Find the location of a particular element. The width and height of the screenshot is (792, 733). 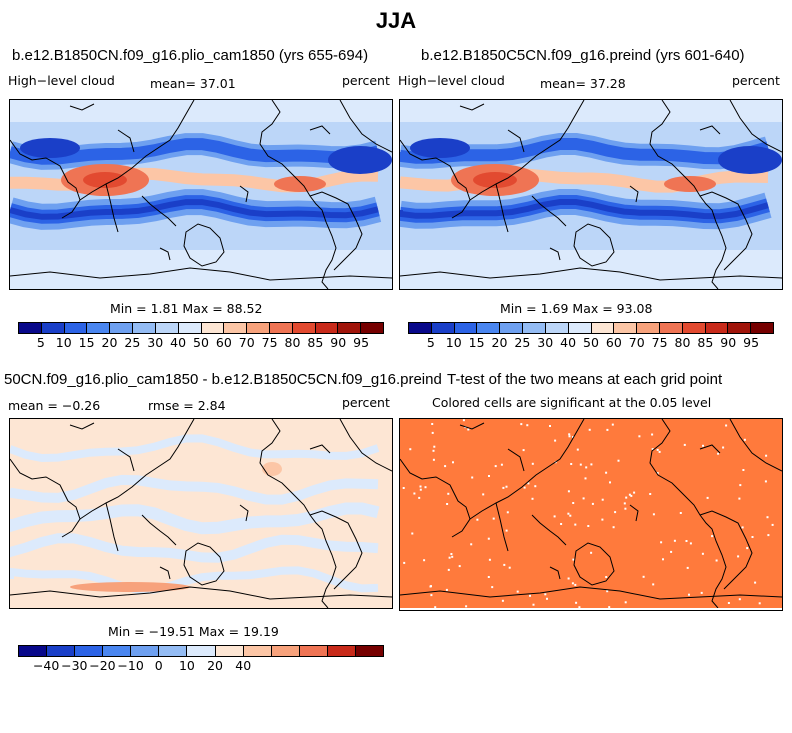

panel2-map is located at coordinates (591, 194).